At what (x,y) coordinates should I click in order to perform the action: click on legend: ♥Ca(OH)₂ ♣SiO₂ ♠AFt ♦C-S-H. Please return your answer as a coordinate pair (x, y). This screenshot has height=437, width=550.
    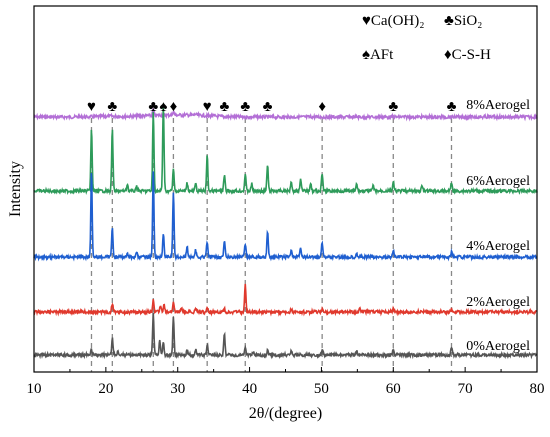
    Looking at the image, I should click on (426, 38).